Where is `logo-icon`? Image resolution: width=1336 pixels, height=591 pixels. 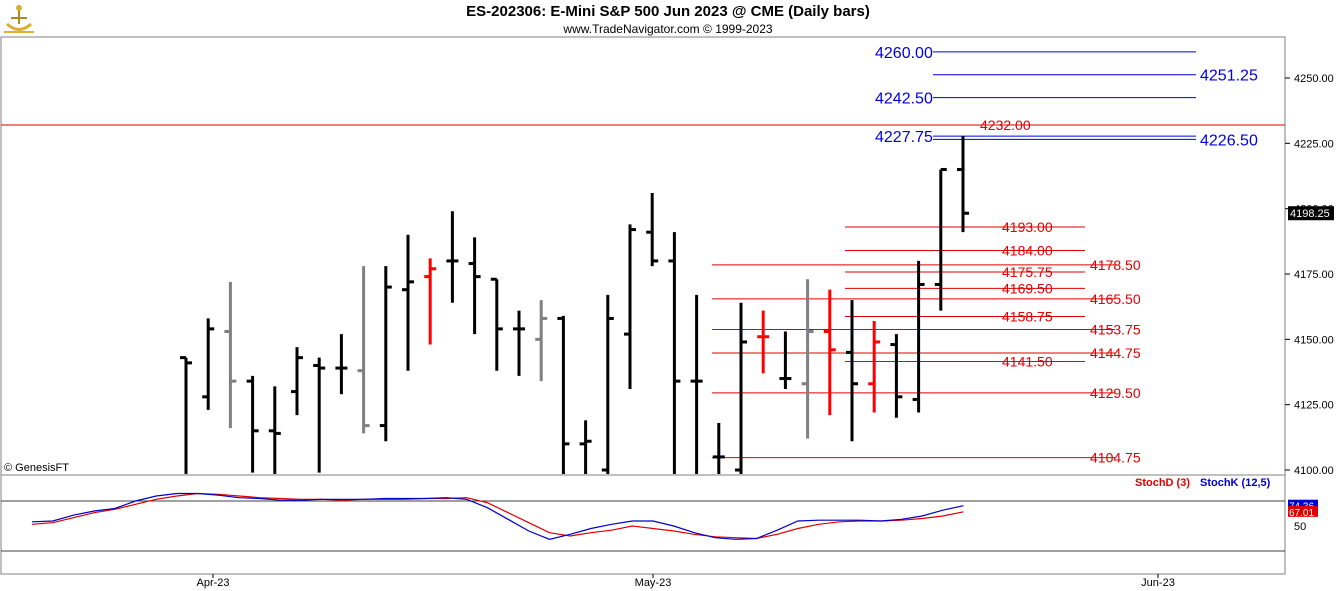 logo-icon is located at coordinates (19, 19).